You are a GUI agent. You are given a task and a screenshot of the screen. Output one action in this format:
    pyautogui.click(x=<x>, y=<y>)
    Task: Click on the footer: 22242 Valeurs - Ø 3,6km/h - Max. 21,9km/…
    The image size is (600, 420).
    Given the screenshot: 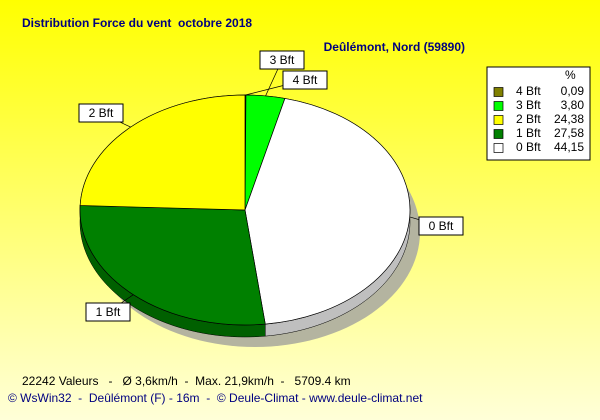 What is the action you would take?
    pyautogui.click(x=186, y=381)
    